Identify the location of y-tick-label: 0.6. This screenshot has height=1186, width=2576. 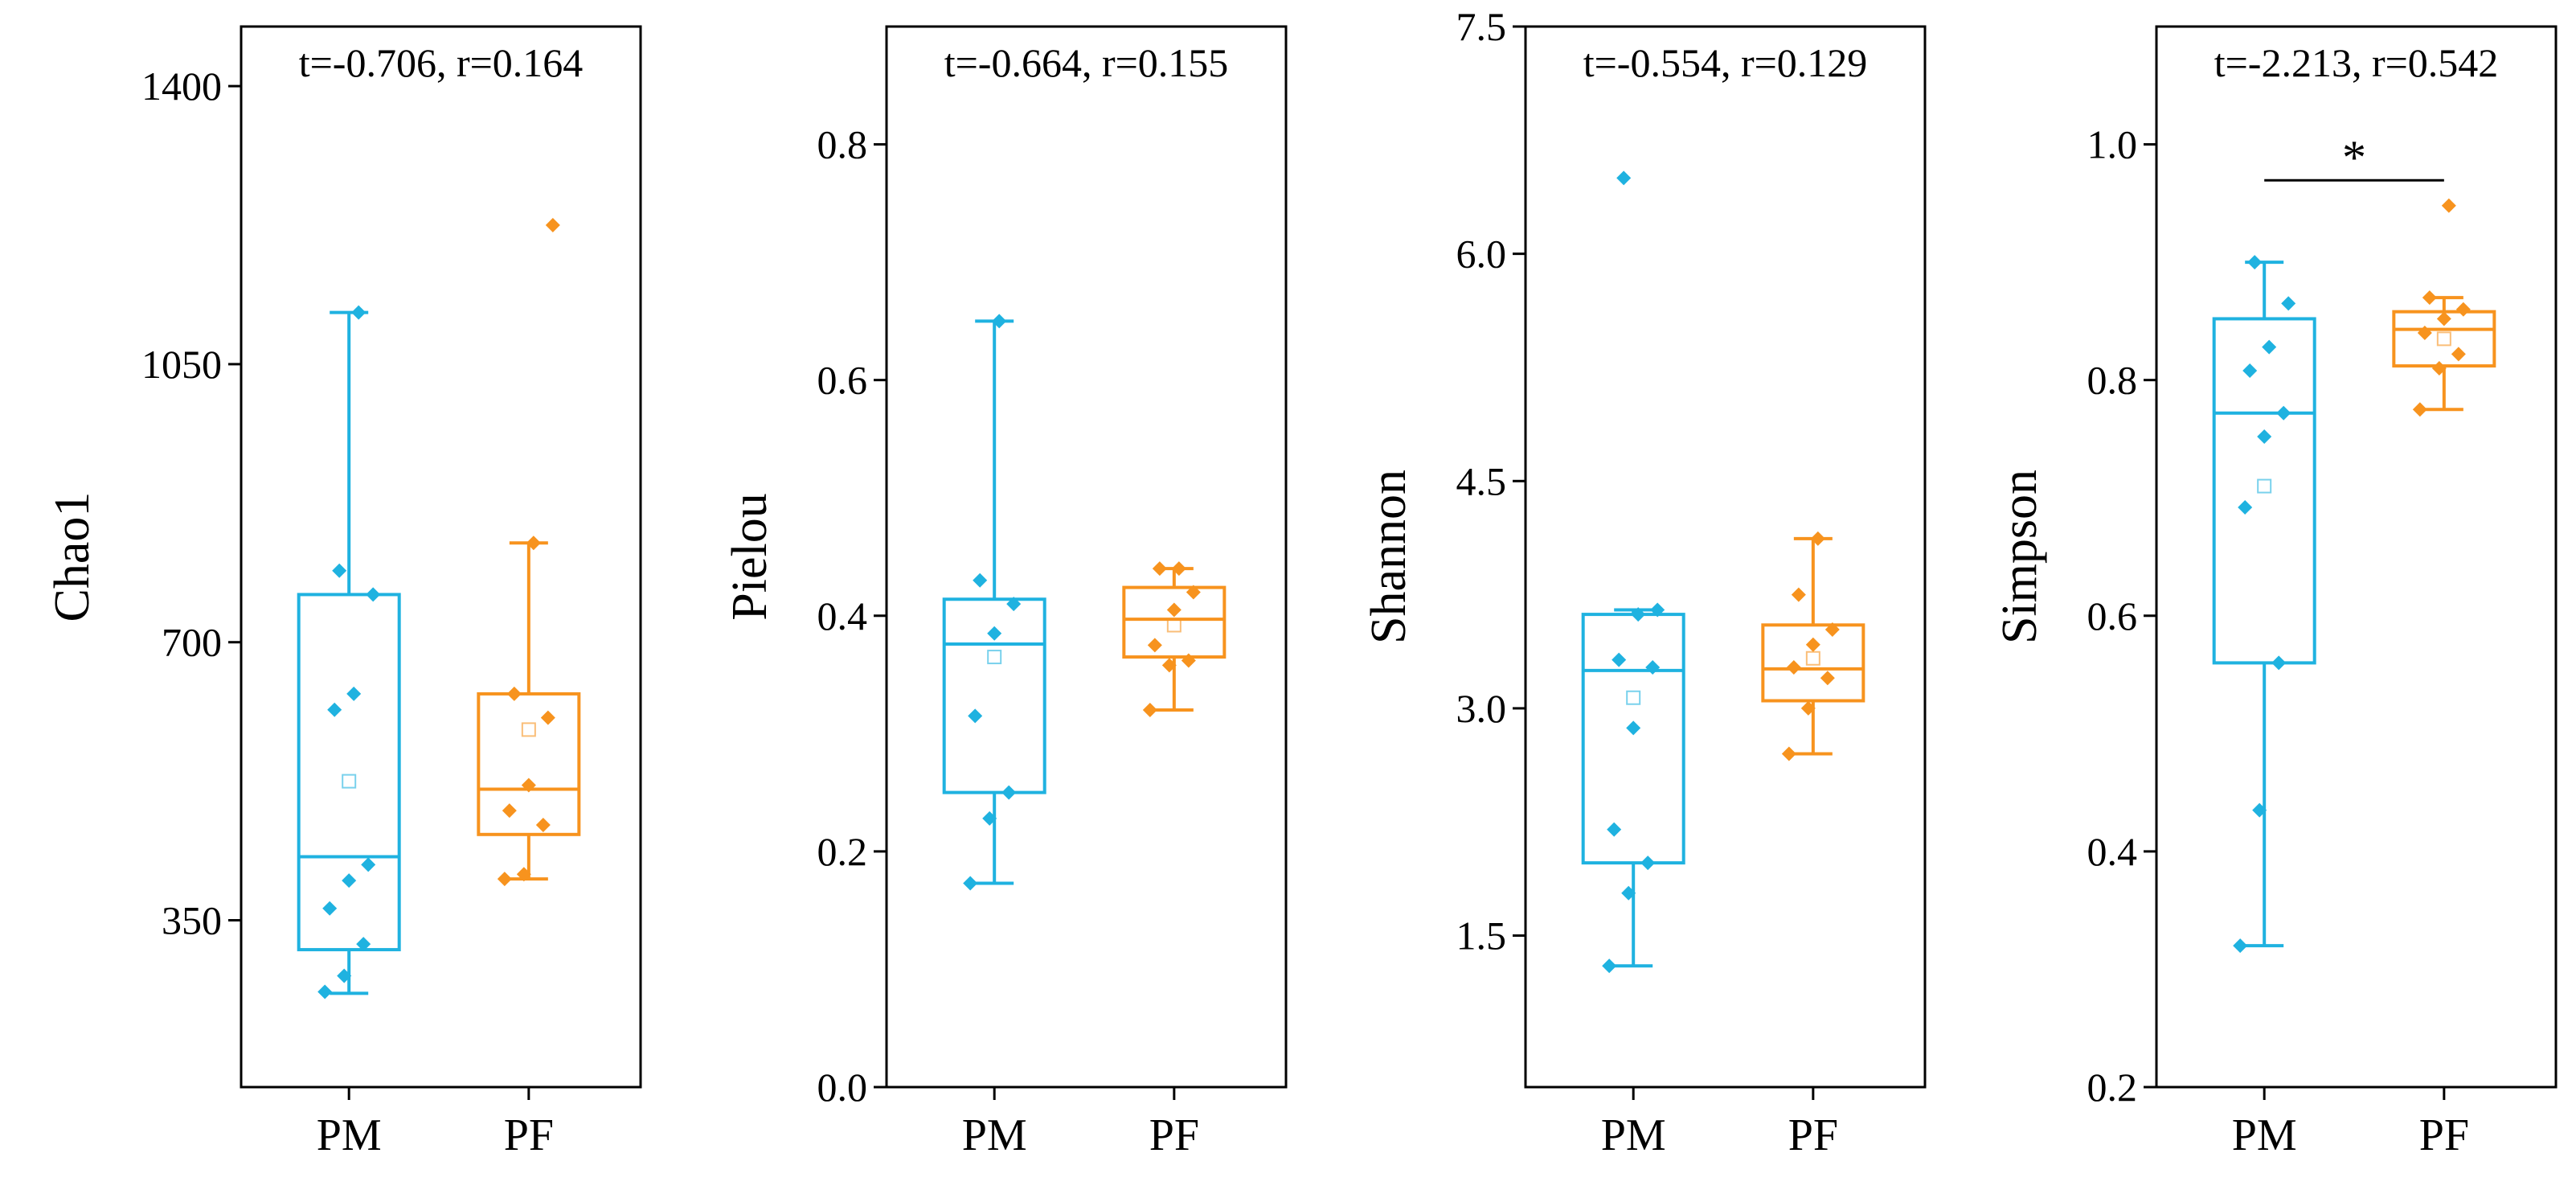
(2112, 615).